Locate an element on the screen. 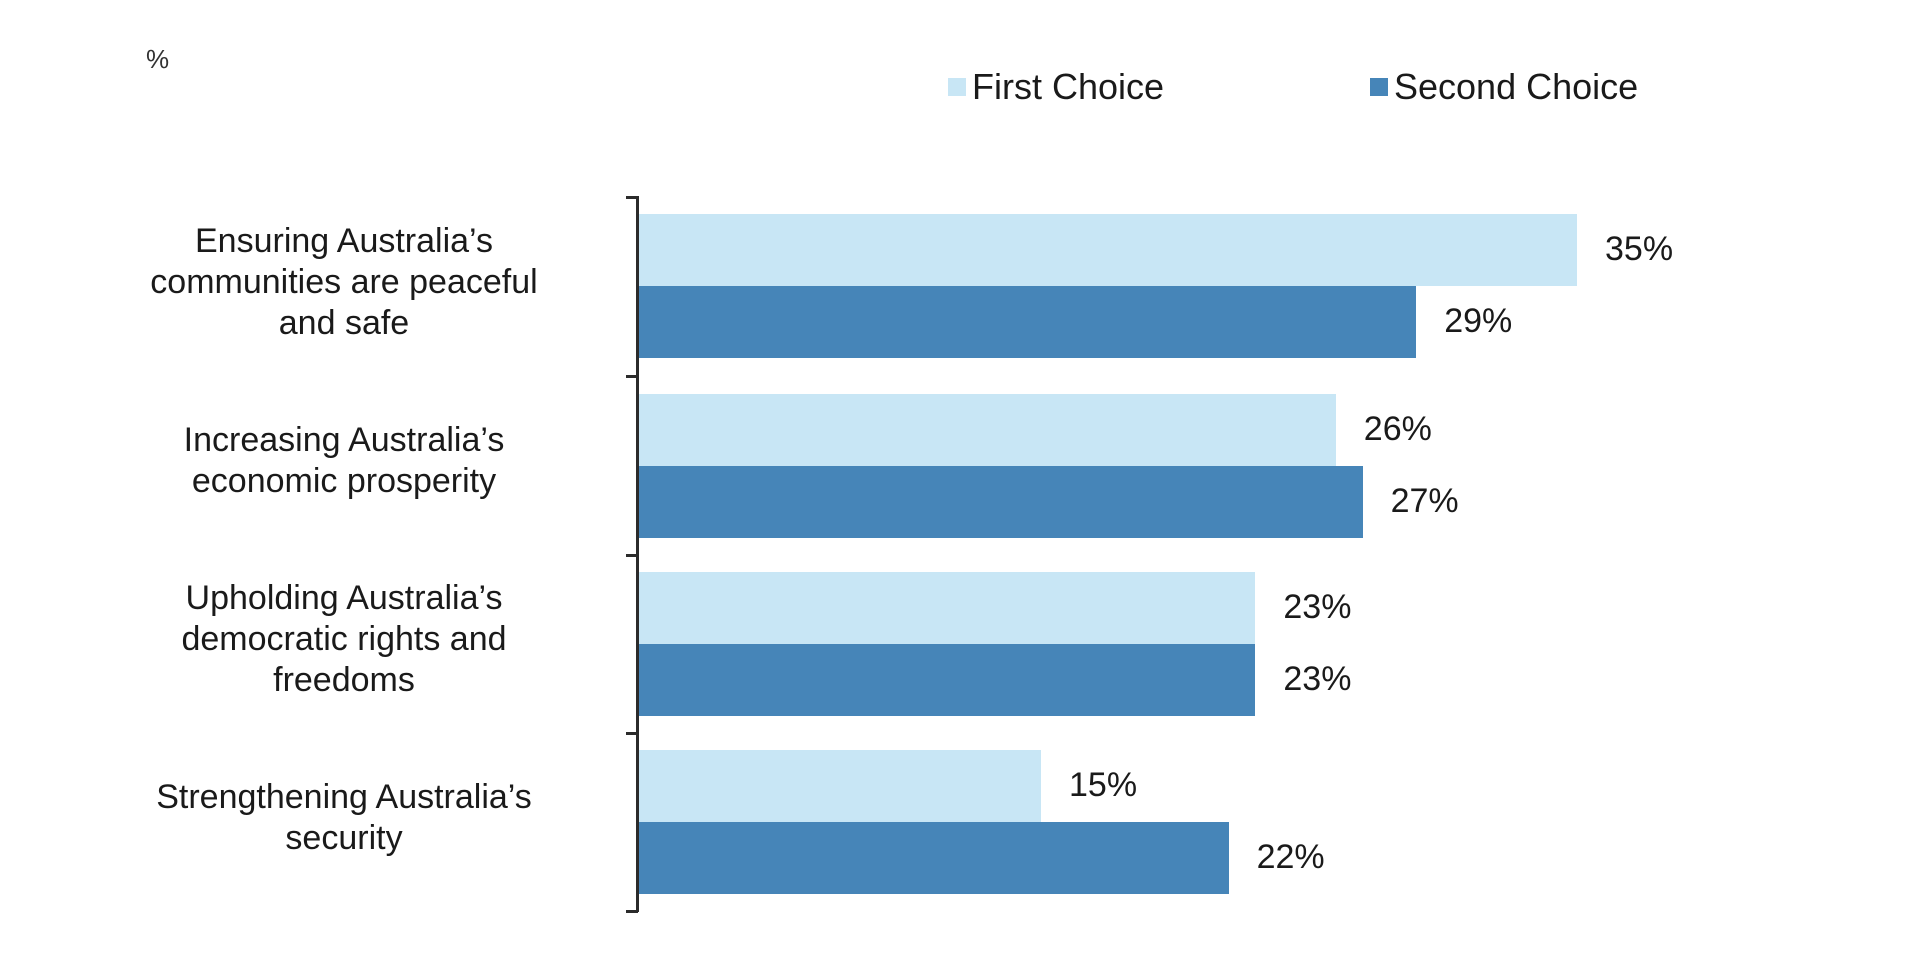  label-line: Ensuring Australia’s is located at coordinates (344, 241).